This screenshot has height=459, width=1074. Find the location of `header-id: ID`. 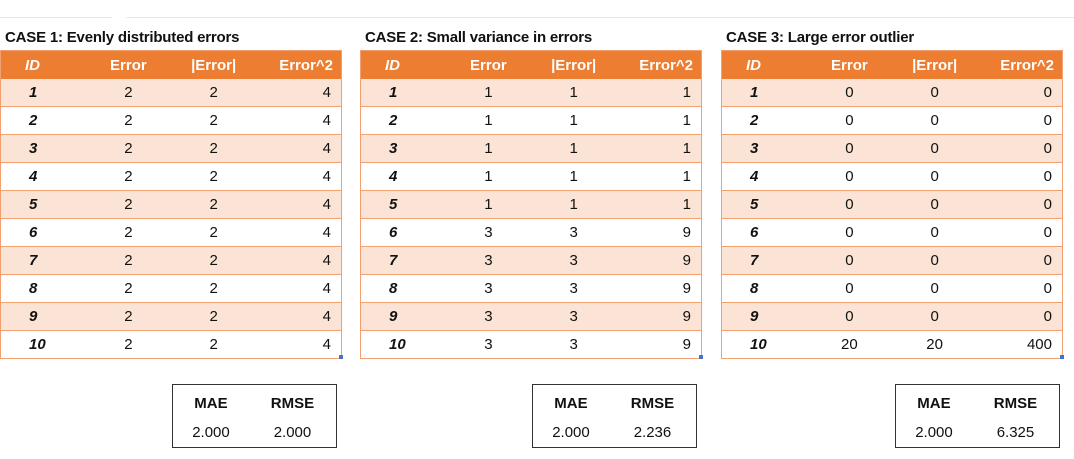

header-id: ID is located at coordinates (43, 64).